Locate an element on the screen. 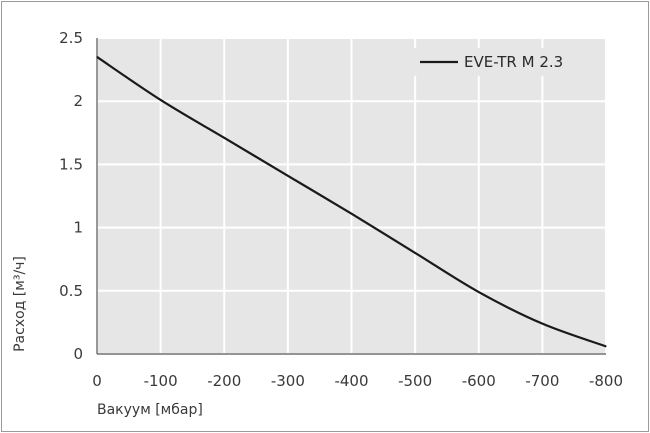 The image size is (650, 433). x-tick-label: -300 is located at coordinates (288, 381).